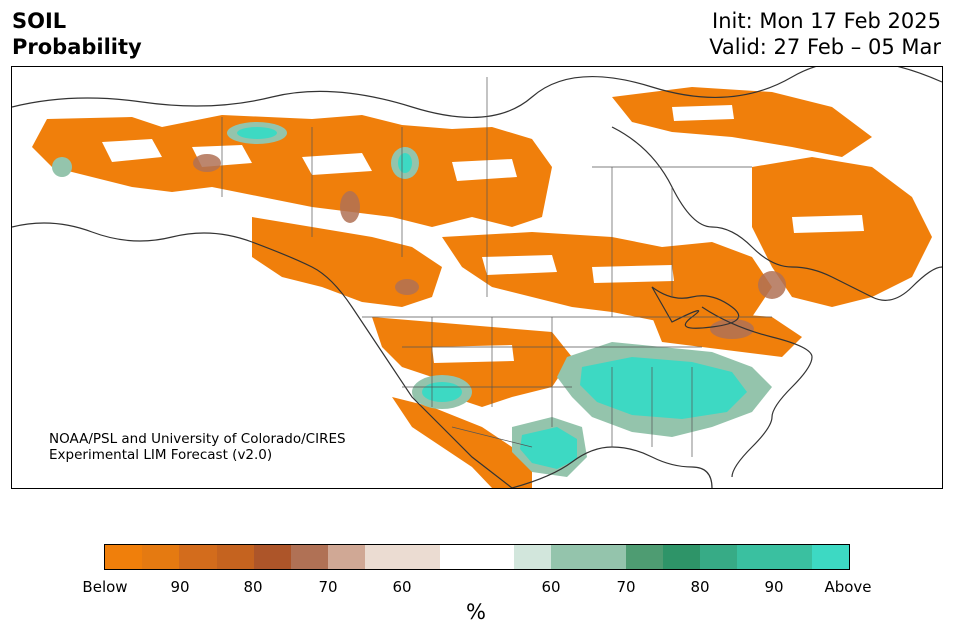  I want to click on credit-line-2: Experimental LIM Forecast (v2.0), so click(161, 455).